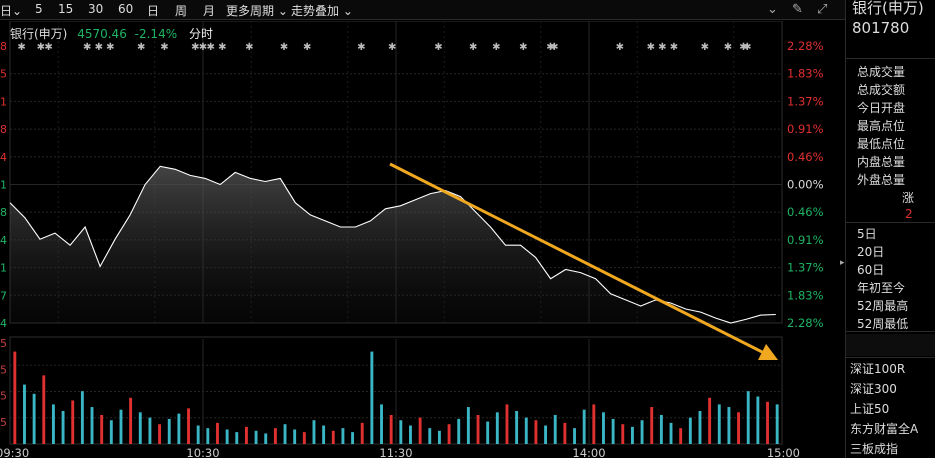 The width and height of the screenshot is (935, 458). Describe the element at coordinates (881, 162) in the screenshot. I see `stat-inner-volume: 内盘总量` at that location.